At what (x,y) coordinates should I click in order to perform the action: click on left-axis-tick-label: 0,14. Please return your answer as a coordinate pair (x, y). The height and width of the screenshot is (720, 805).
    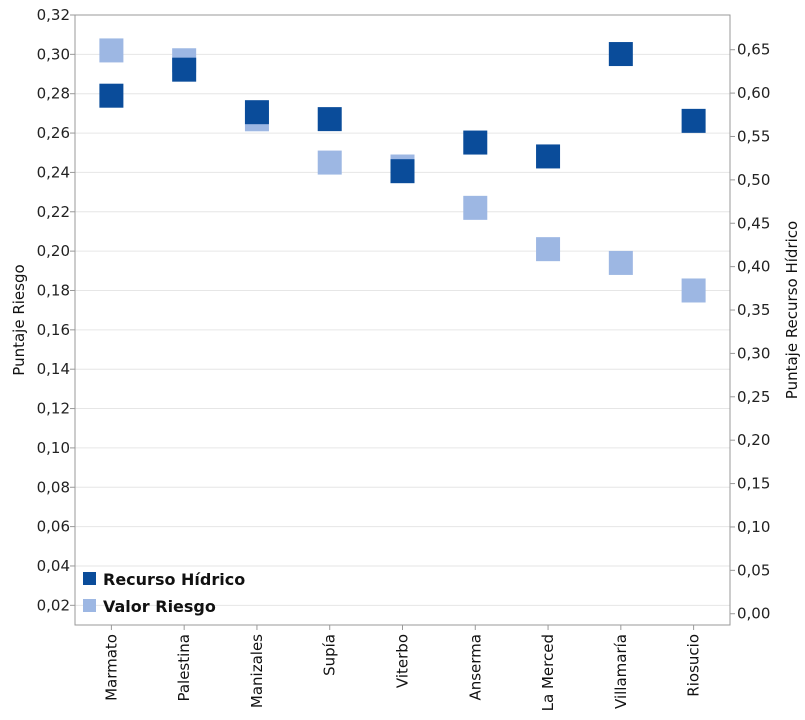
    Looking at the image, I should click on (53, 369).